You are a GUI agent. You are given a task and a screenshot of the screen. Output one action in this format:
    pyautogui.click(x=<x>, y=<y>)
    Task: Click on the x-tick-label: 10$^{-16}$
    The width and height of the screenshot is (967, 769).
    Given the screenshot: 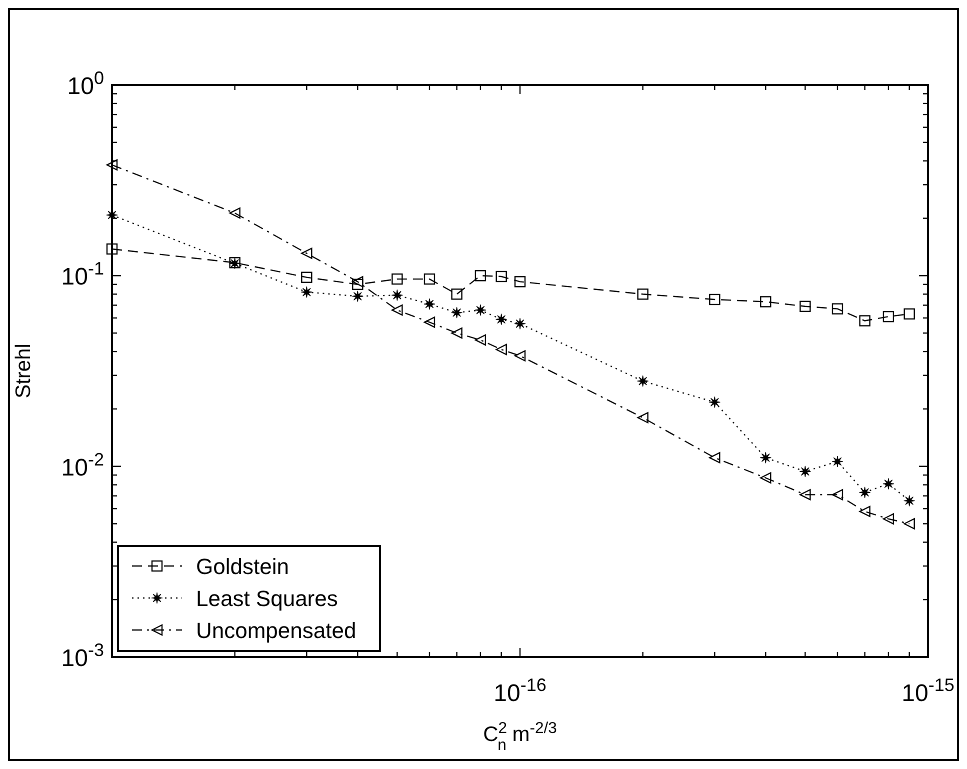 What is the action you would take?
    pyautogui.click(x=520, y=691)
    